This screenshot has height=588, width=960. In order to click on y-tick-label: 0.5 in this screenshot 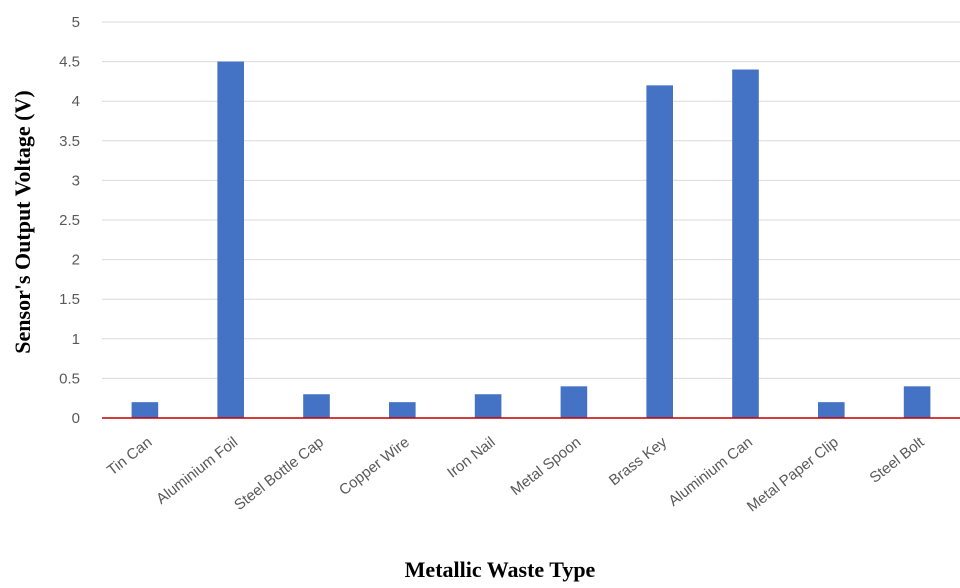, I will do `click(69, 378)`.